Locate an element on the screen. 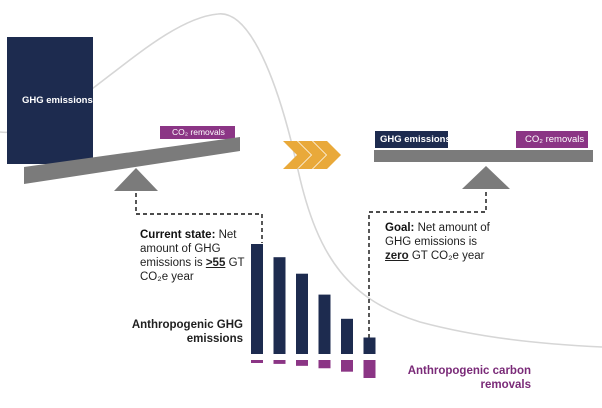  removals-label-line1: Anthropogenic carbon is located at coordinates (469, 371).